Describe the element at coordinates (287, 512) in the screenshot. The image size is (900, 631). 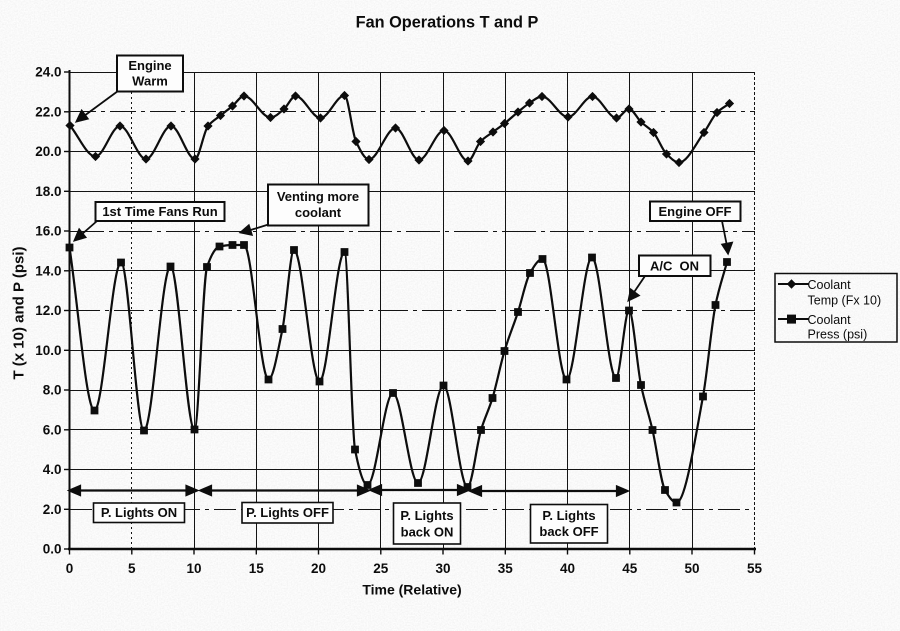
I see `svg-text: P. Lights OFF` at that location.